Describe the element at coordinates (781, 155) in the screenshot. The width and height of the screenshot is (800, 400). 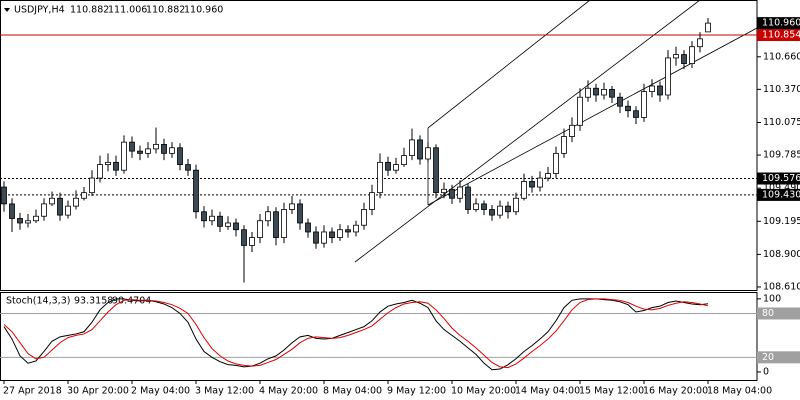
I see `y-tick-label: 109.785` at that location.